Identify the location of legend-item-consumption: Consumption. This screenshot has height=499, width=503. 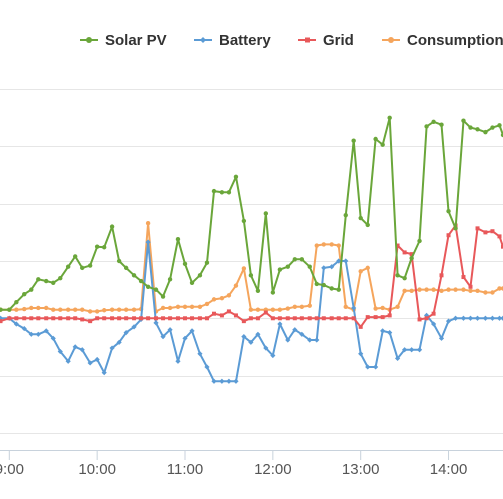
(442, 40).